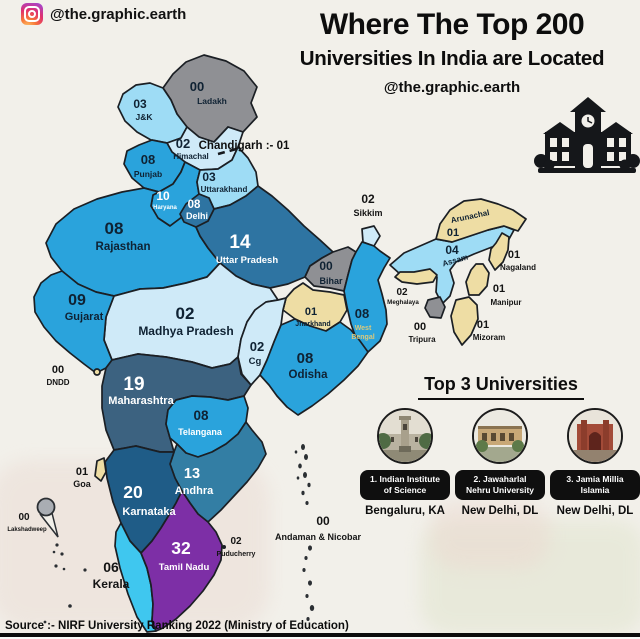 The width and height of the screenshot is (640, 639). I want to click on svg-text: Haryana, so click(165, 208).